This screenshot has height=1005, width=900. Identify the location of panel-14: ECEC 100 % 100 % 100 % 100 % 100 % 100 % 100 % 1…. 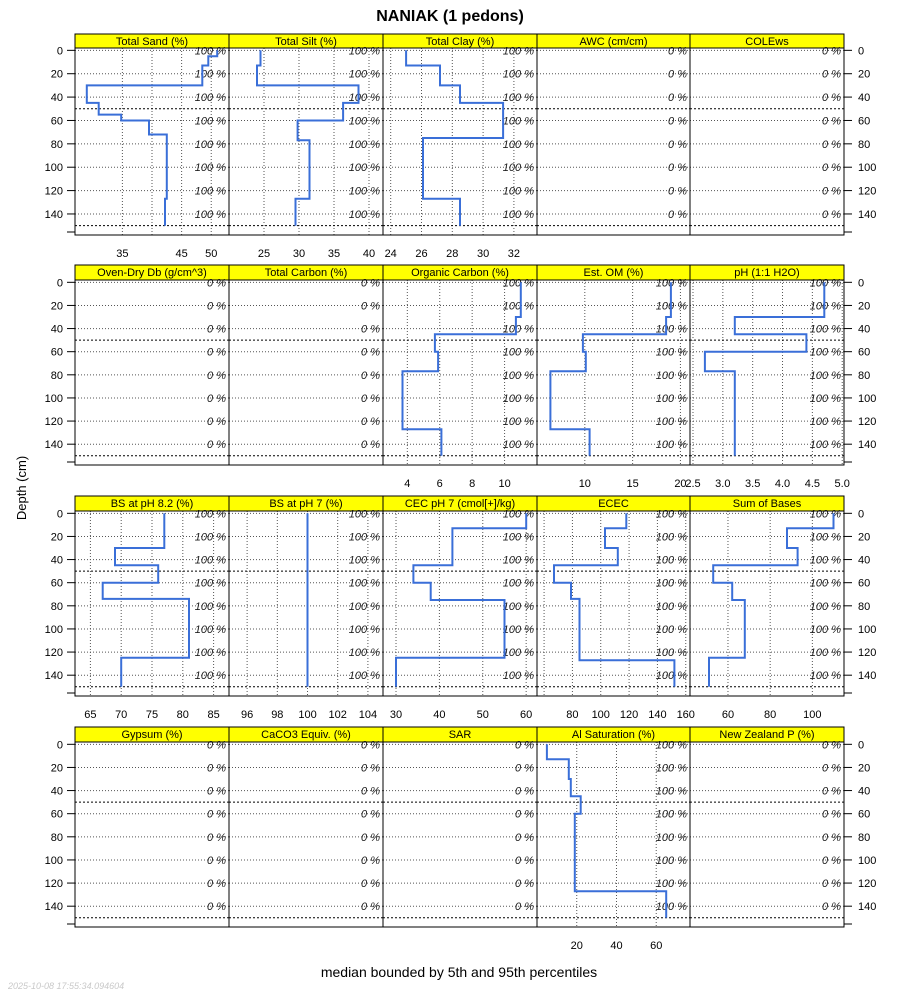
(615, 608).